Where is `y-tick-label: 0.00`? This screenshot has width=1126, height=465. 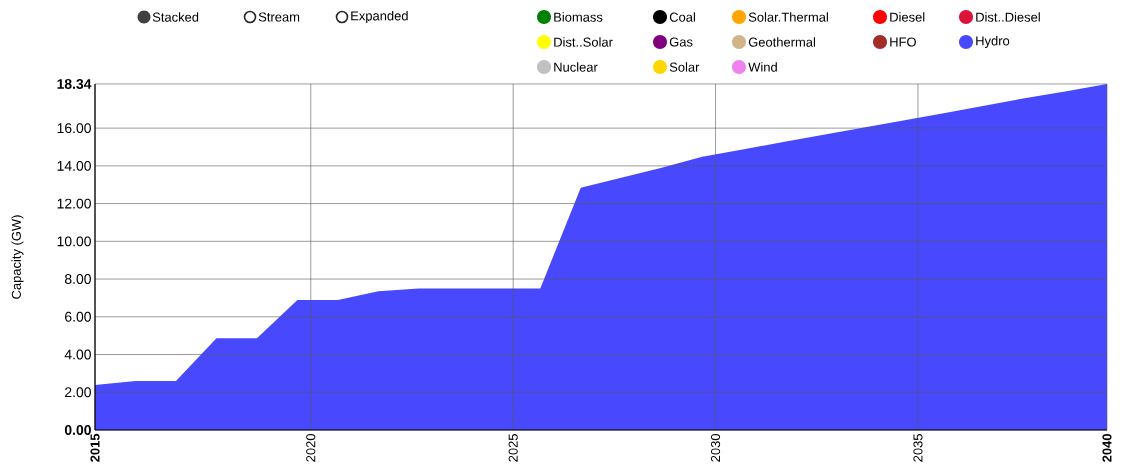
y-tick-label: 0.00 is located at coordinates (77, 430).